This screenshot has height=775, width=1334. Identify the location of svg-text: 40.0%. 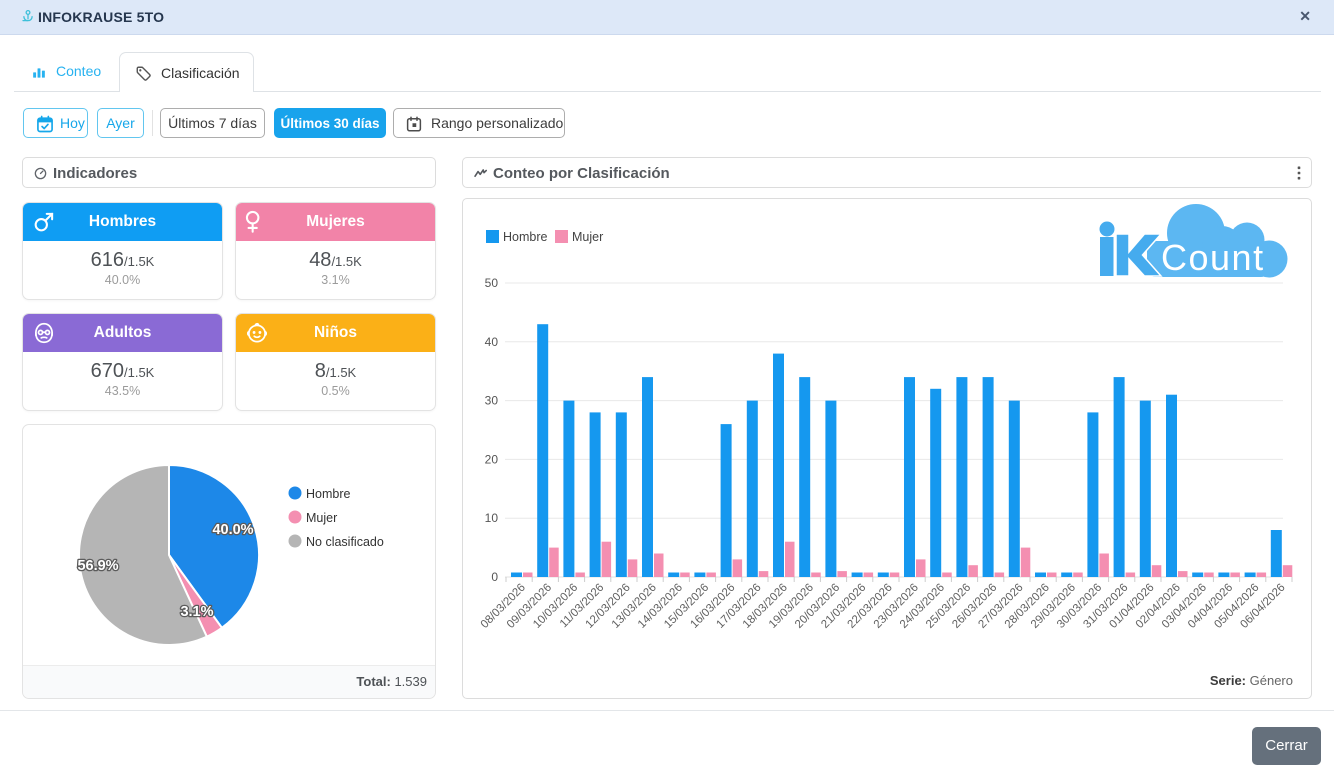
(232, 530).